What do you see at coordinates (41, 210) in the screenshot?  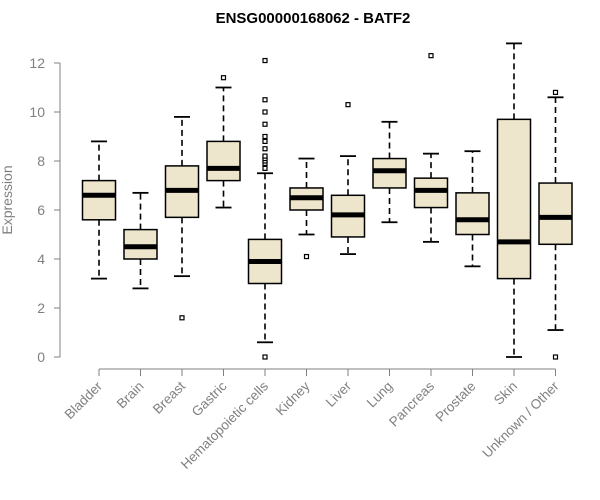 I see `y-tick-label: 6` at bounding box center [41, 210].